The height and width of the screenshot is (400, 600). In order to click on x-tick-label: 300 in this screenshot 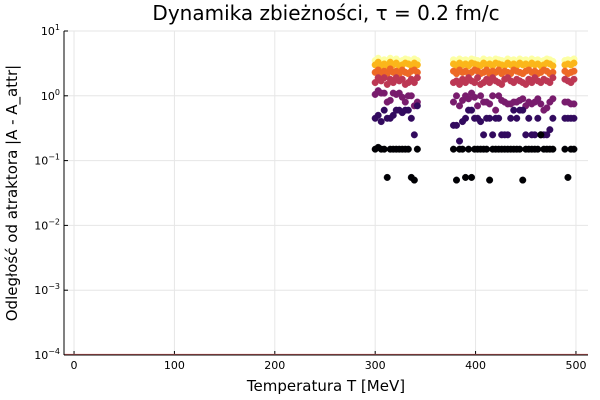, I will do `click(375, 365)`.